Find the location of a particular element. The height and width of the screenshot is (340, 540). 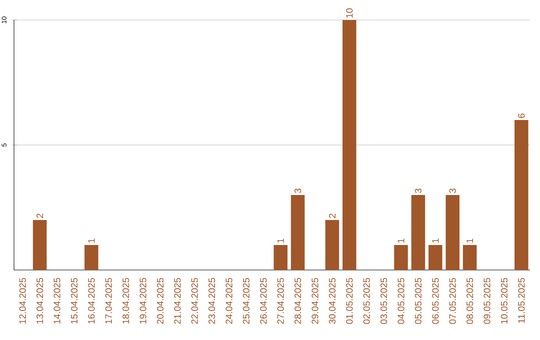

data-label: 6 is located at coordinates (521, 116).